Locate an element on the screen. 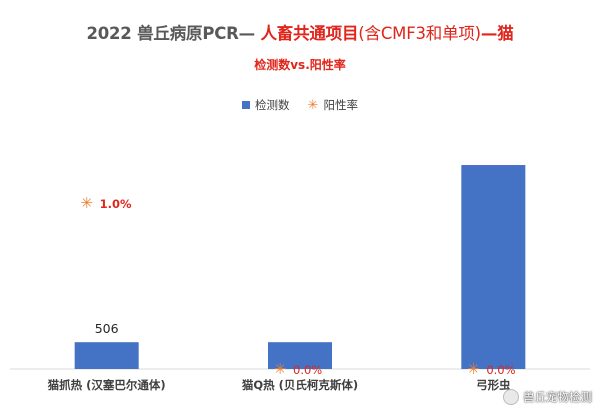 This screenshot has width=600, height=409. legend-label-positive-rate: 阳性率 is located at coordinates (340, 105).